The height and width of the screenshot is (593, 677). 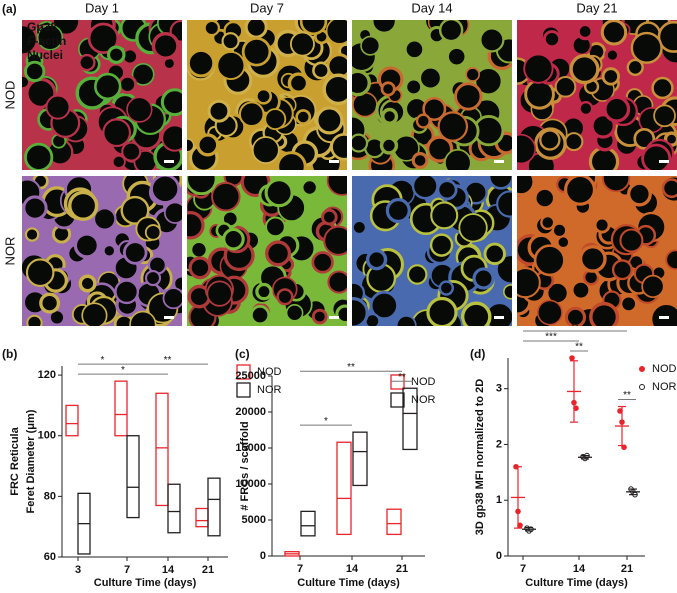 I want to click on y-tick-label: 120, so click(x=47, y=375).